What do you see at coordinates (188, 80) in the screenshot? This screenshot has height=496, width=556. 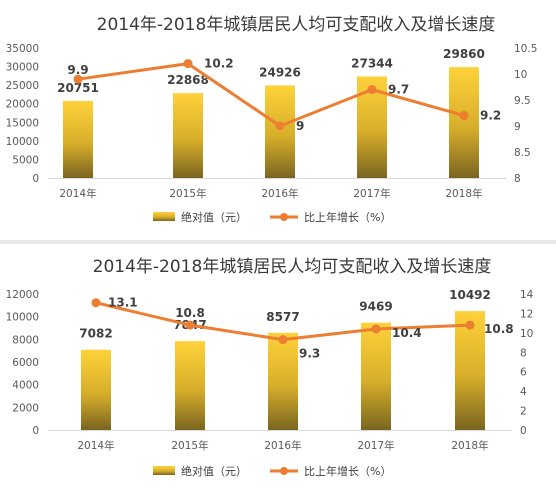 I see `bar-data-label: 22868` at bounding box center [188, 80].